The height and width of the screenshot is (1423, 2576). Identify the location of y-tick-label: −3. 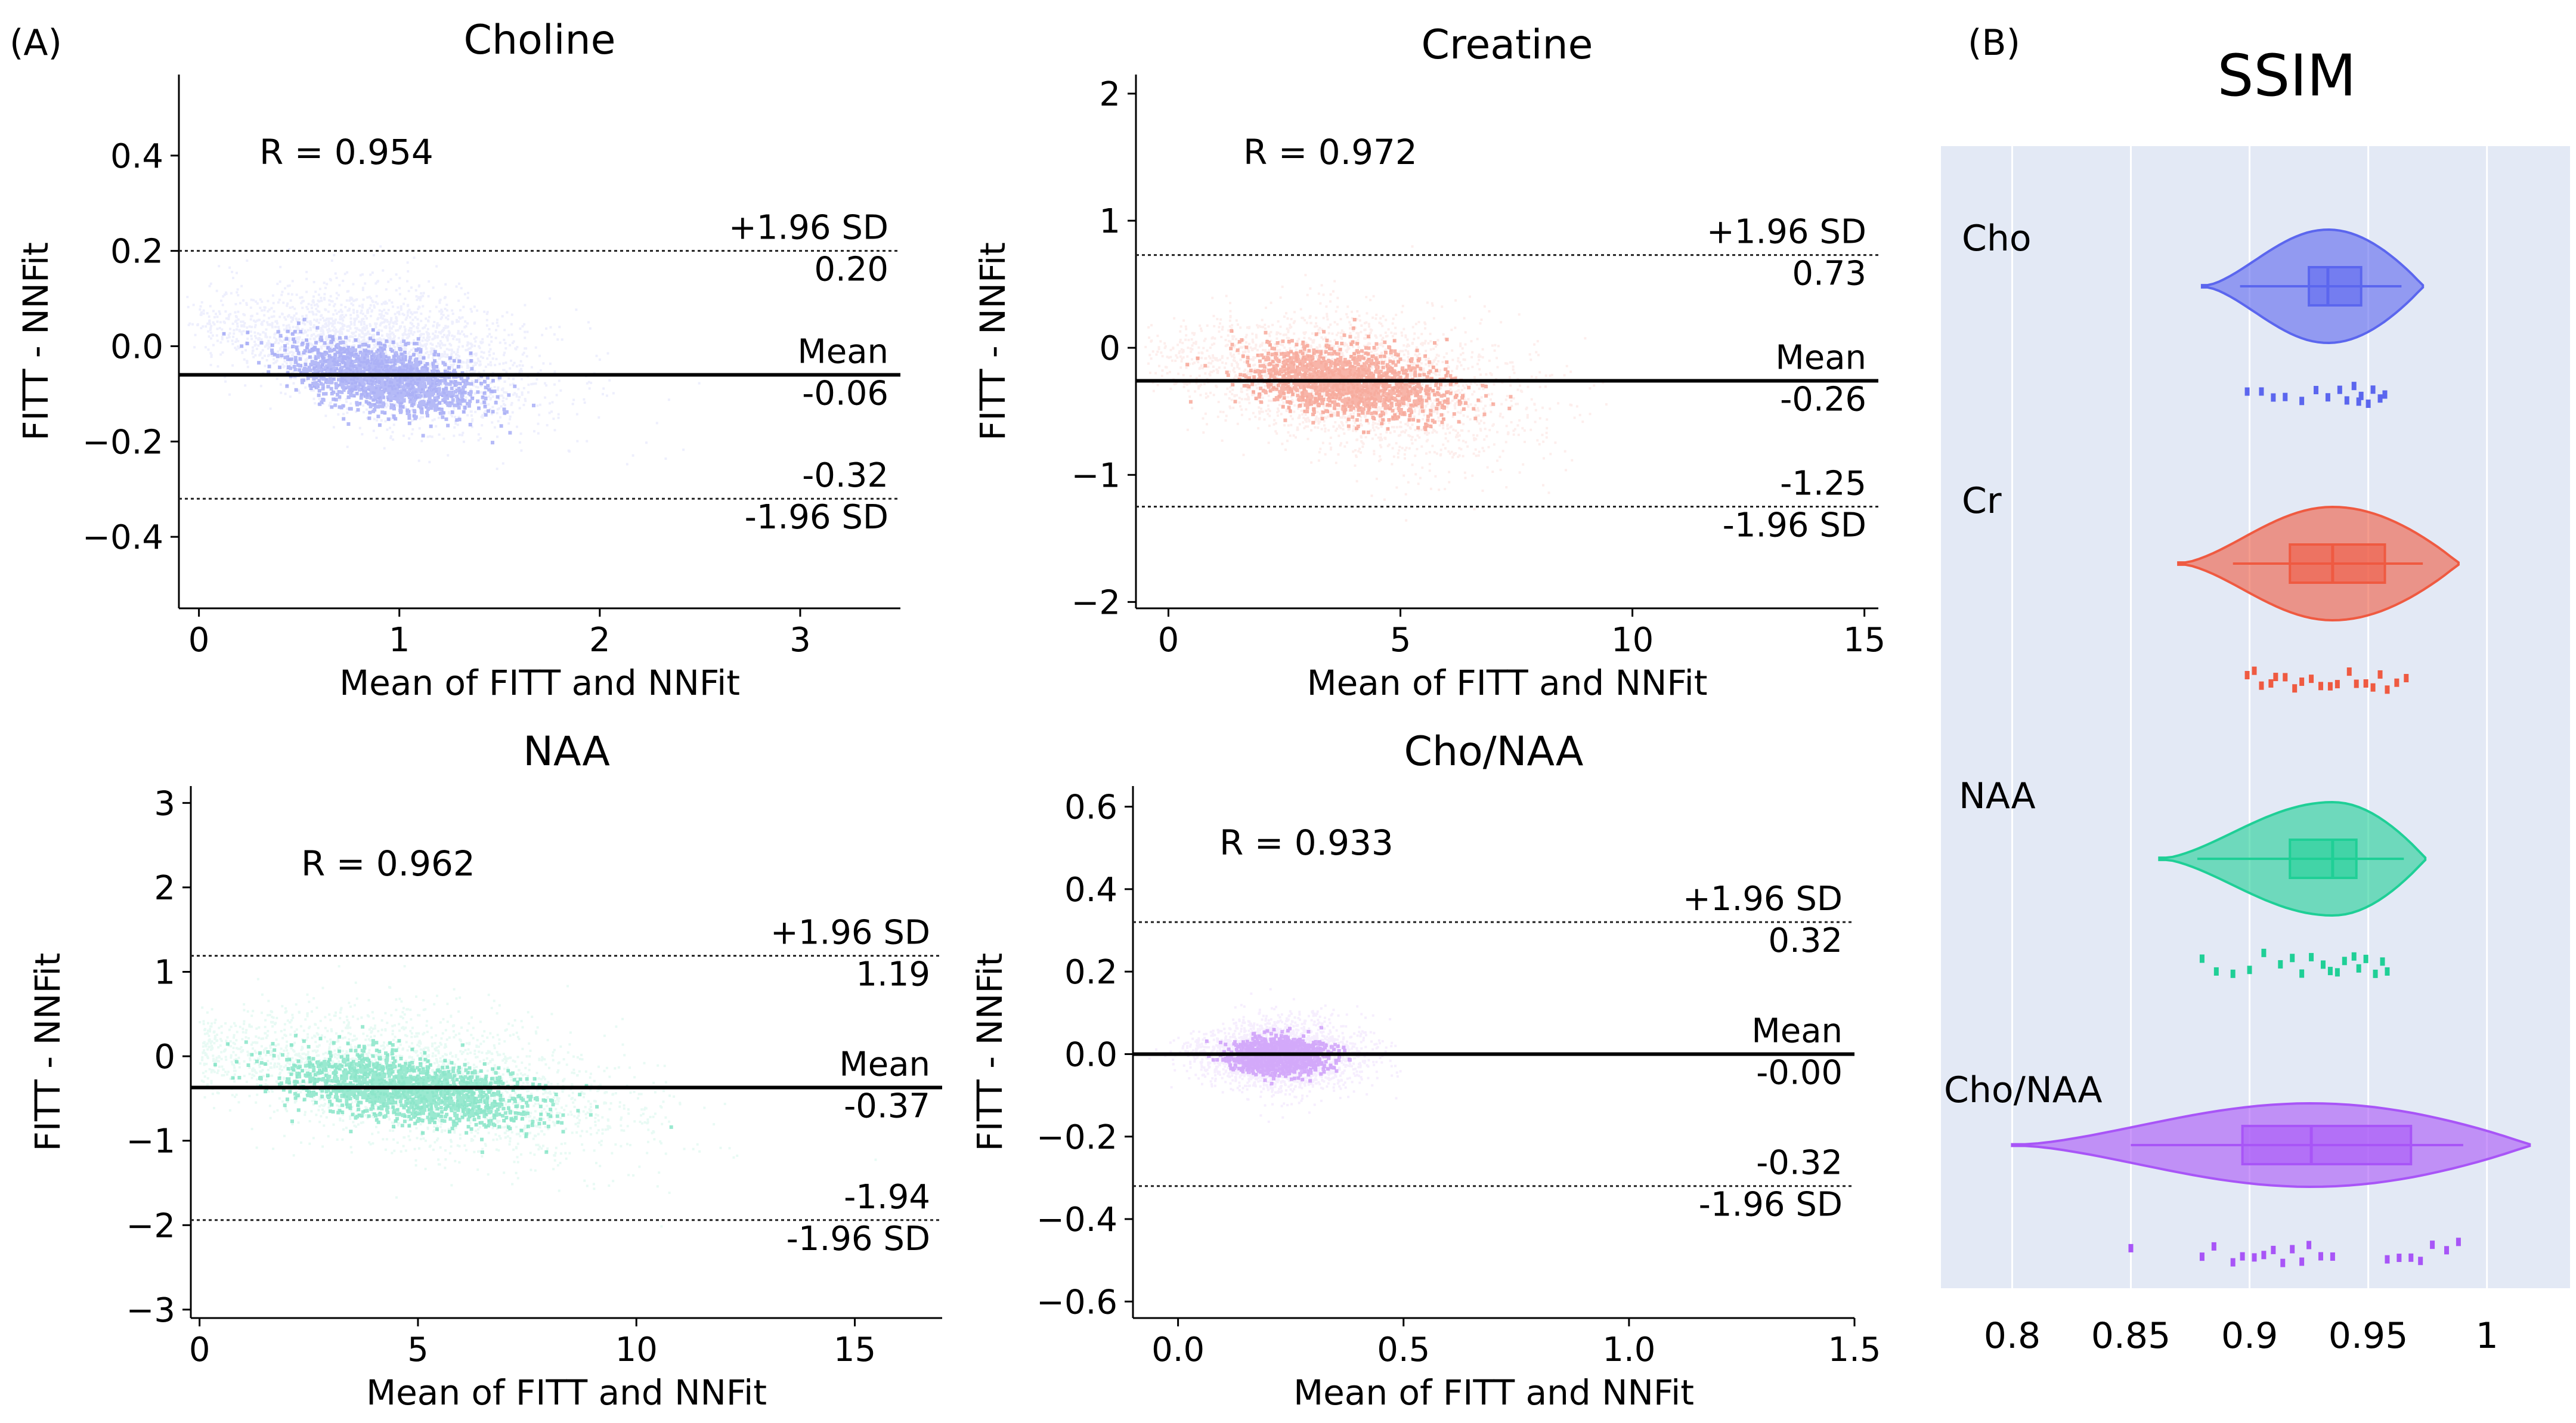
(150, 1311).